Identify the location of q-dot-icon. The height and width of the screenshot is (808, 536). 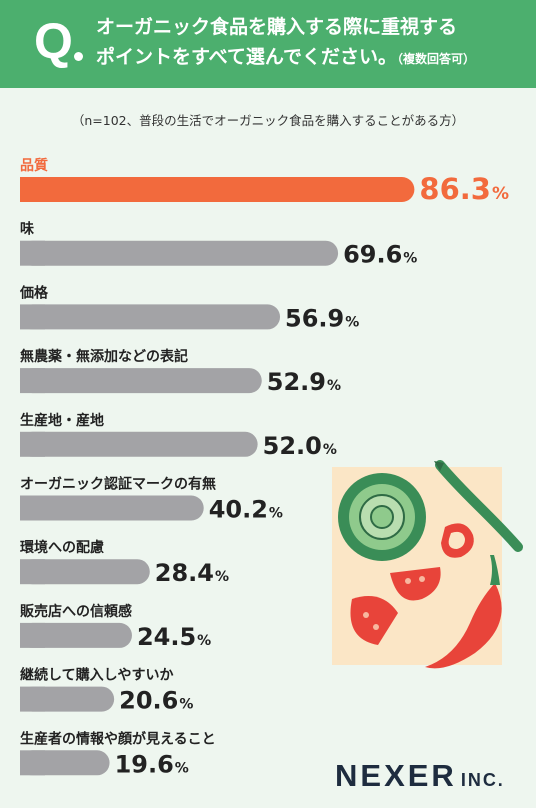
(78, 56).